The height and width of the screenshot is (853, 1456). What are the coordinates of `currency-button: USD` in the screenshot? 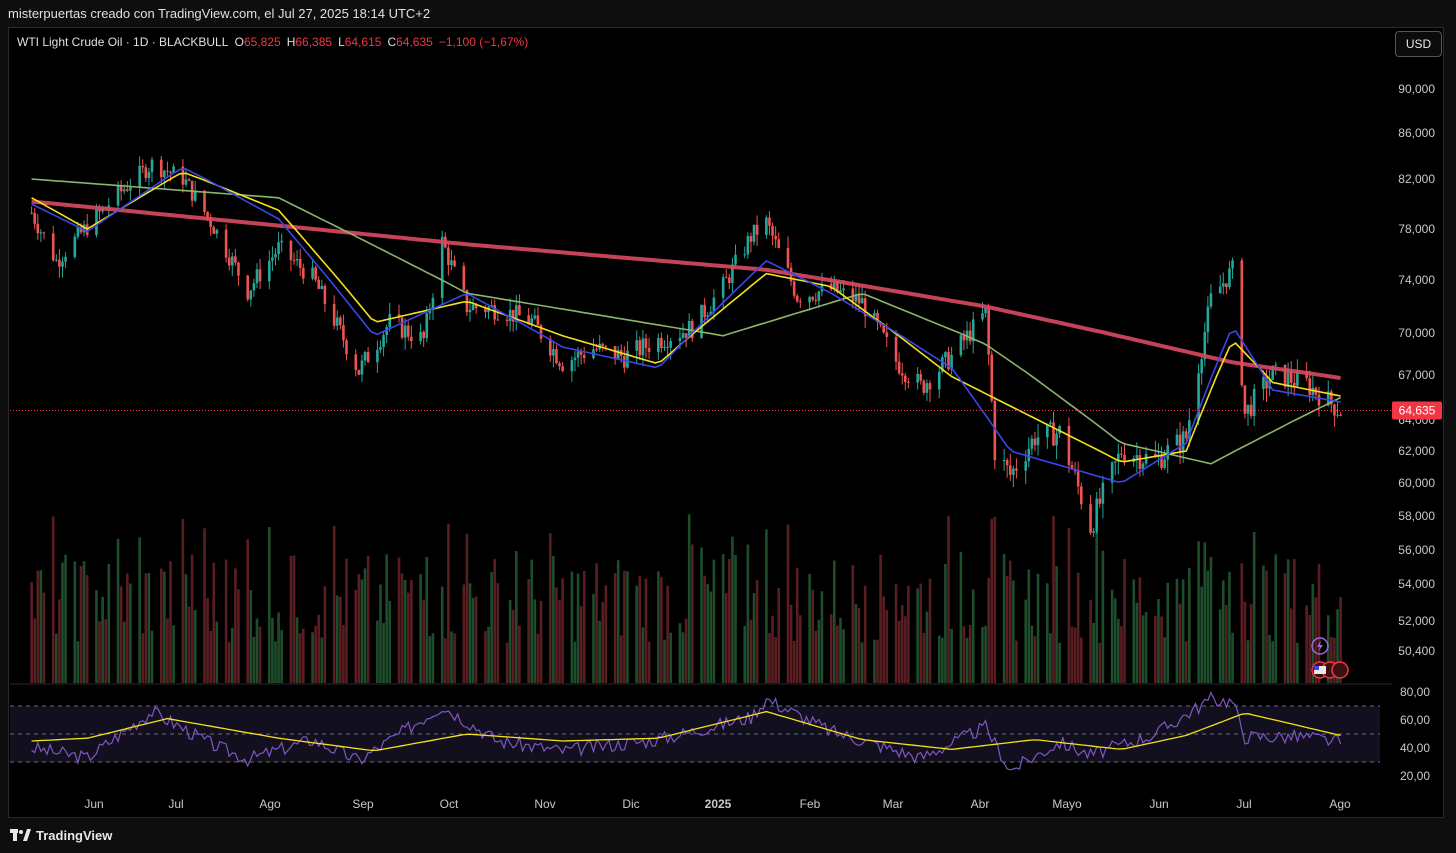 It's located at (1418, 44).